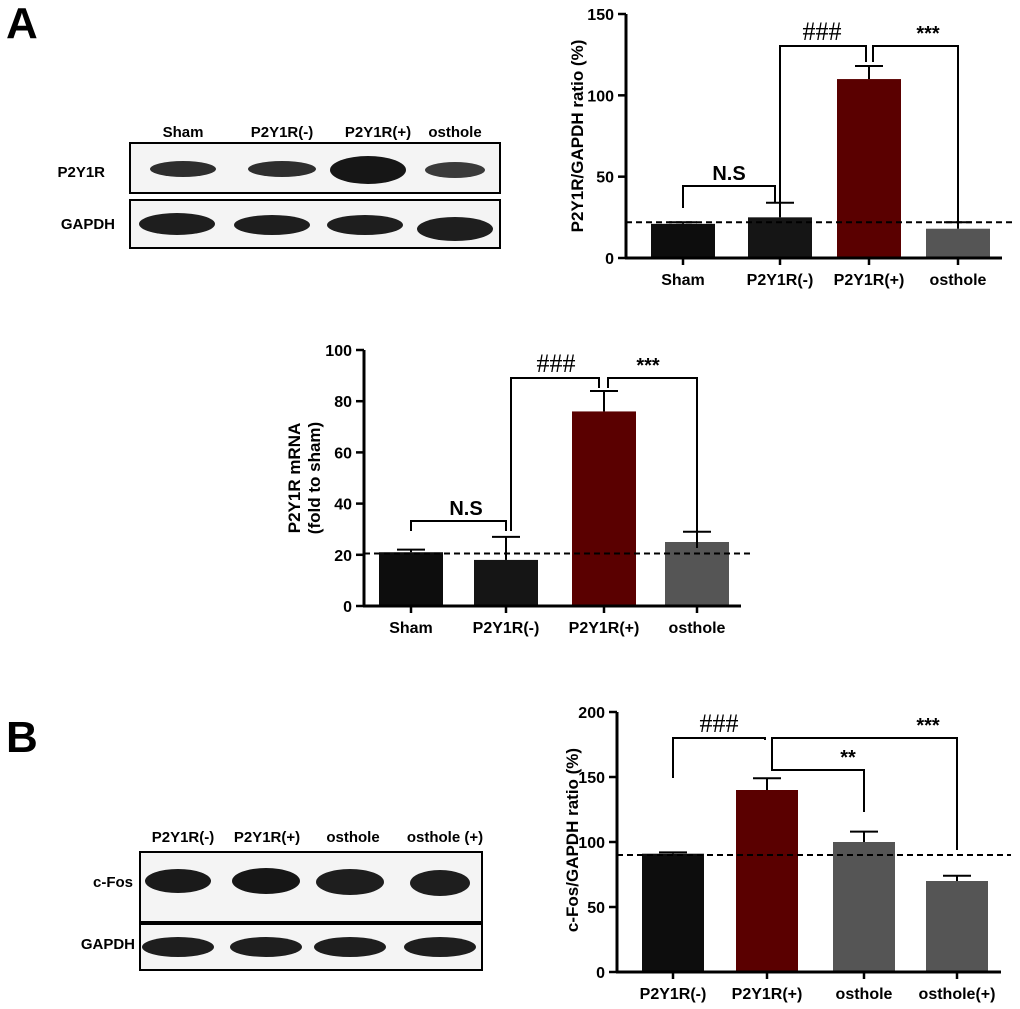  Describe the element at coordinates (22, 24) in the screenshot. I see `panel-a-label: A` at that location.